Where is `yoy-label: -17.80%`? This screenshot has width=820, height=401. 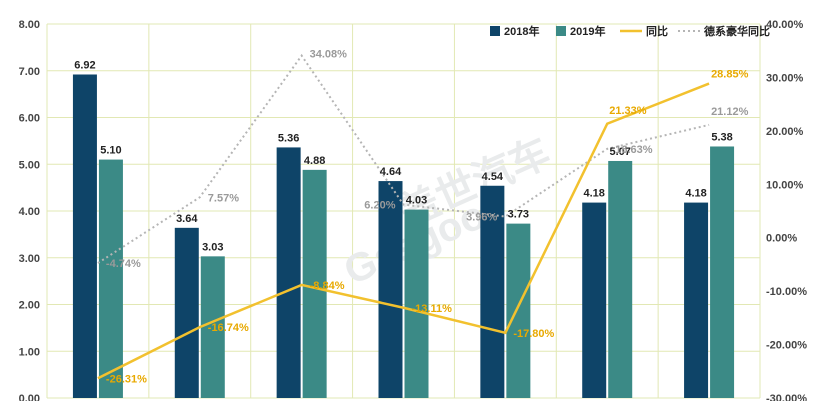
yoy-label: -17.80% is located at coordinates (533, 334).